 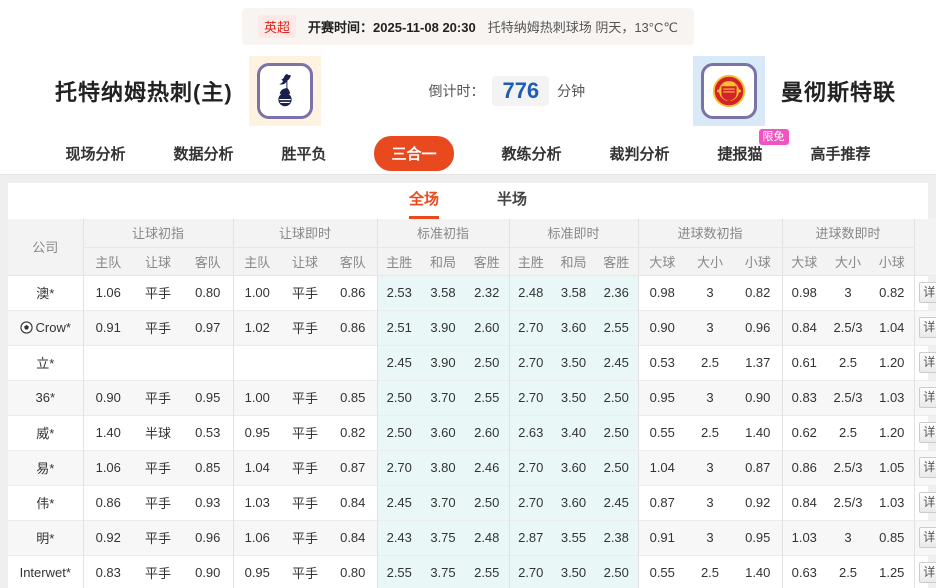 I want to click on company-name: 明*, so click(x=45, y=538).